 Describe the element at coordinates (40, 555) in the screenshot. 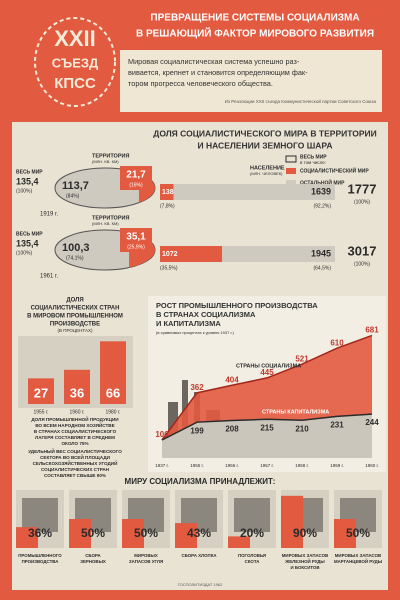

I see `caption: ПРОМЫШЛЕННОГО` at that location.